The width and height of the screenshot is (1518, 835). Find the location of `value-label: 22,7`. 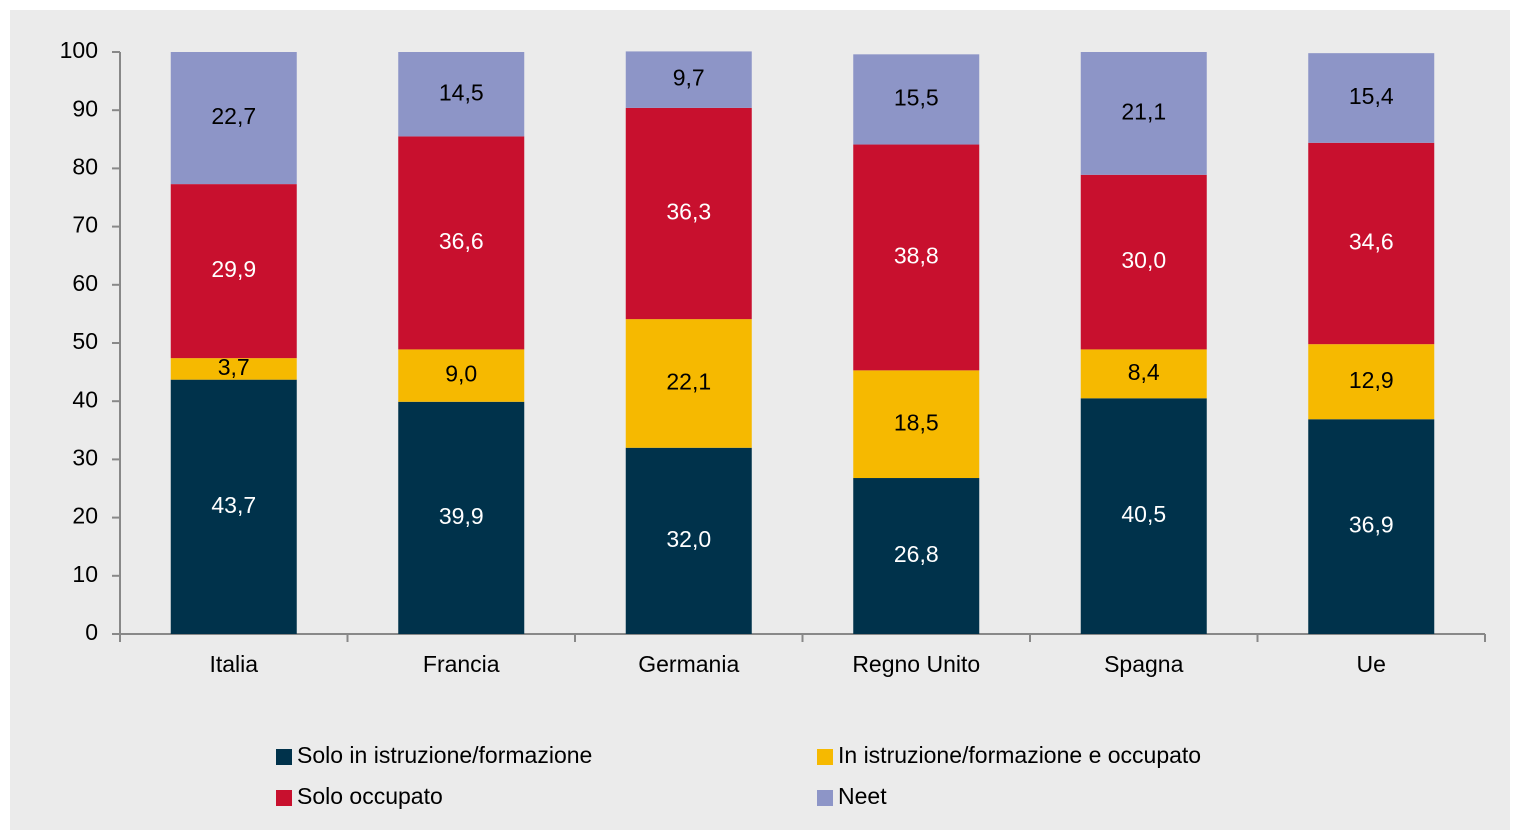

value-label: 22,7 is located at coordinates (233, 116).